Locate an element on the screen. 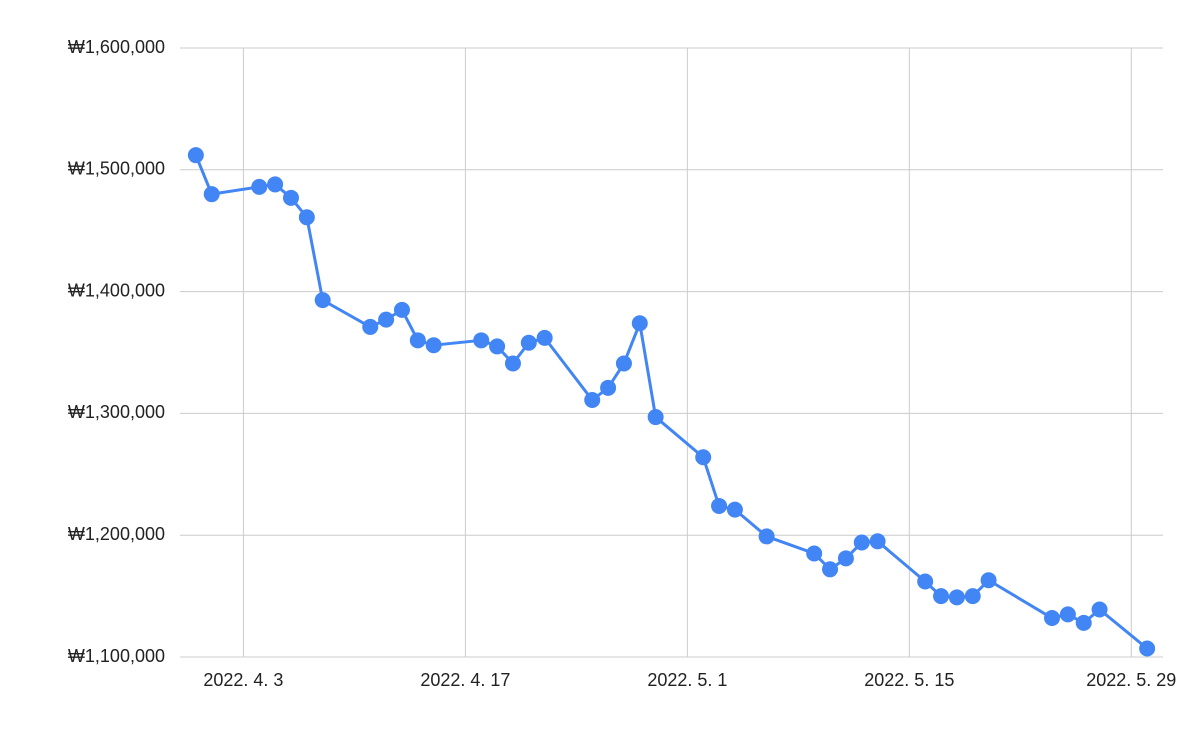 This screenshot has width=1200, height=730. x-tick-label: 2022. 4. 3 is located at coordinates (243, 680).